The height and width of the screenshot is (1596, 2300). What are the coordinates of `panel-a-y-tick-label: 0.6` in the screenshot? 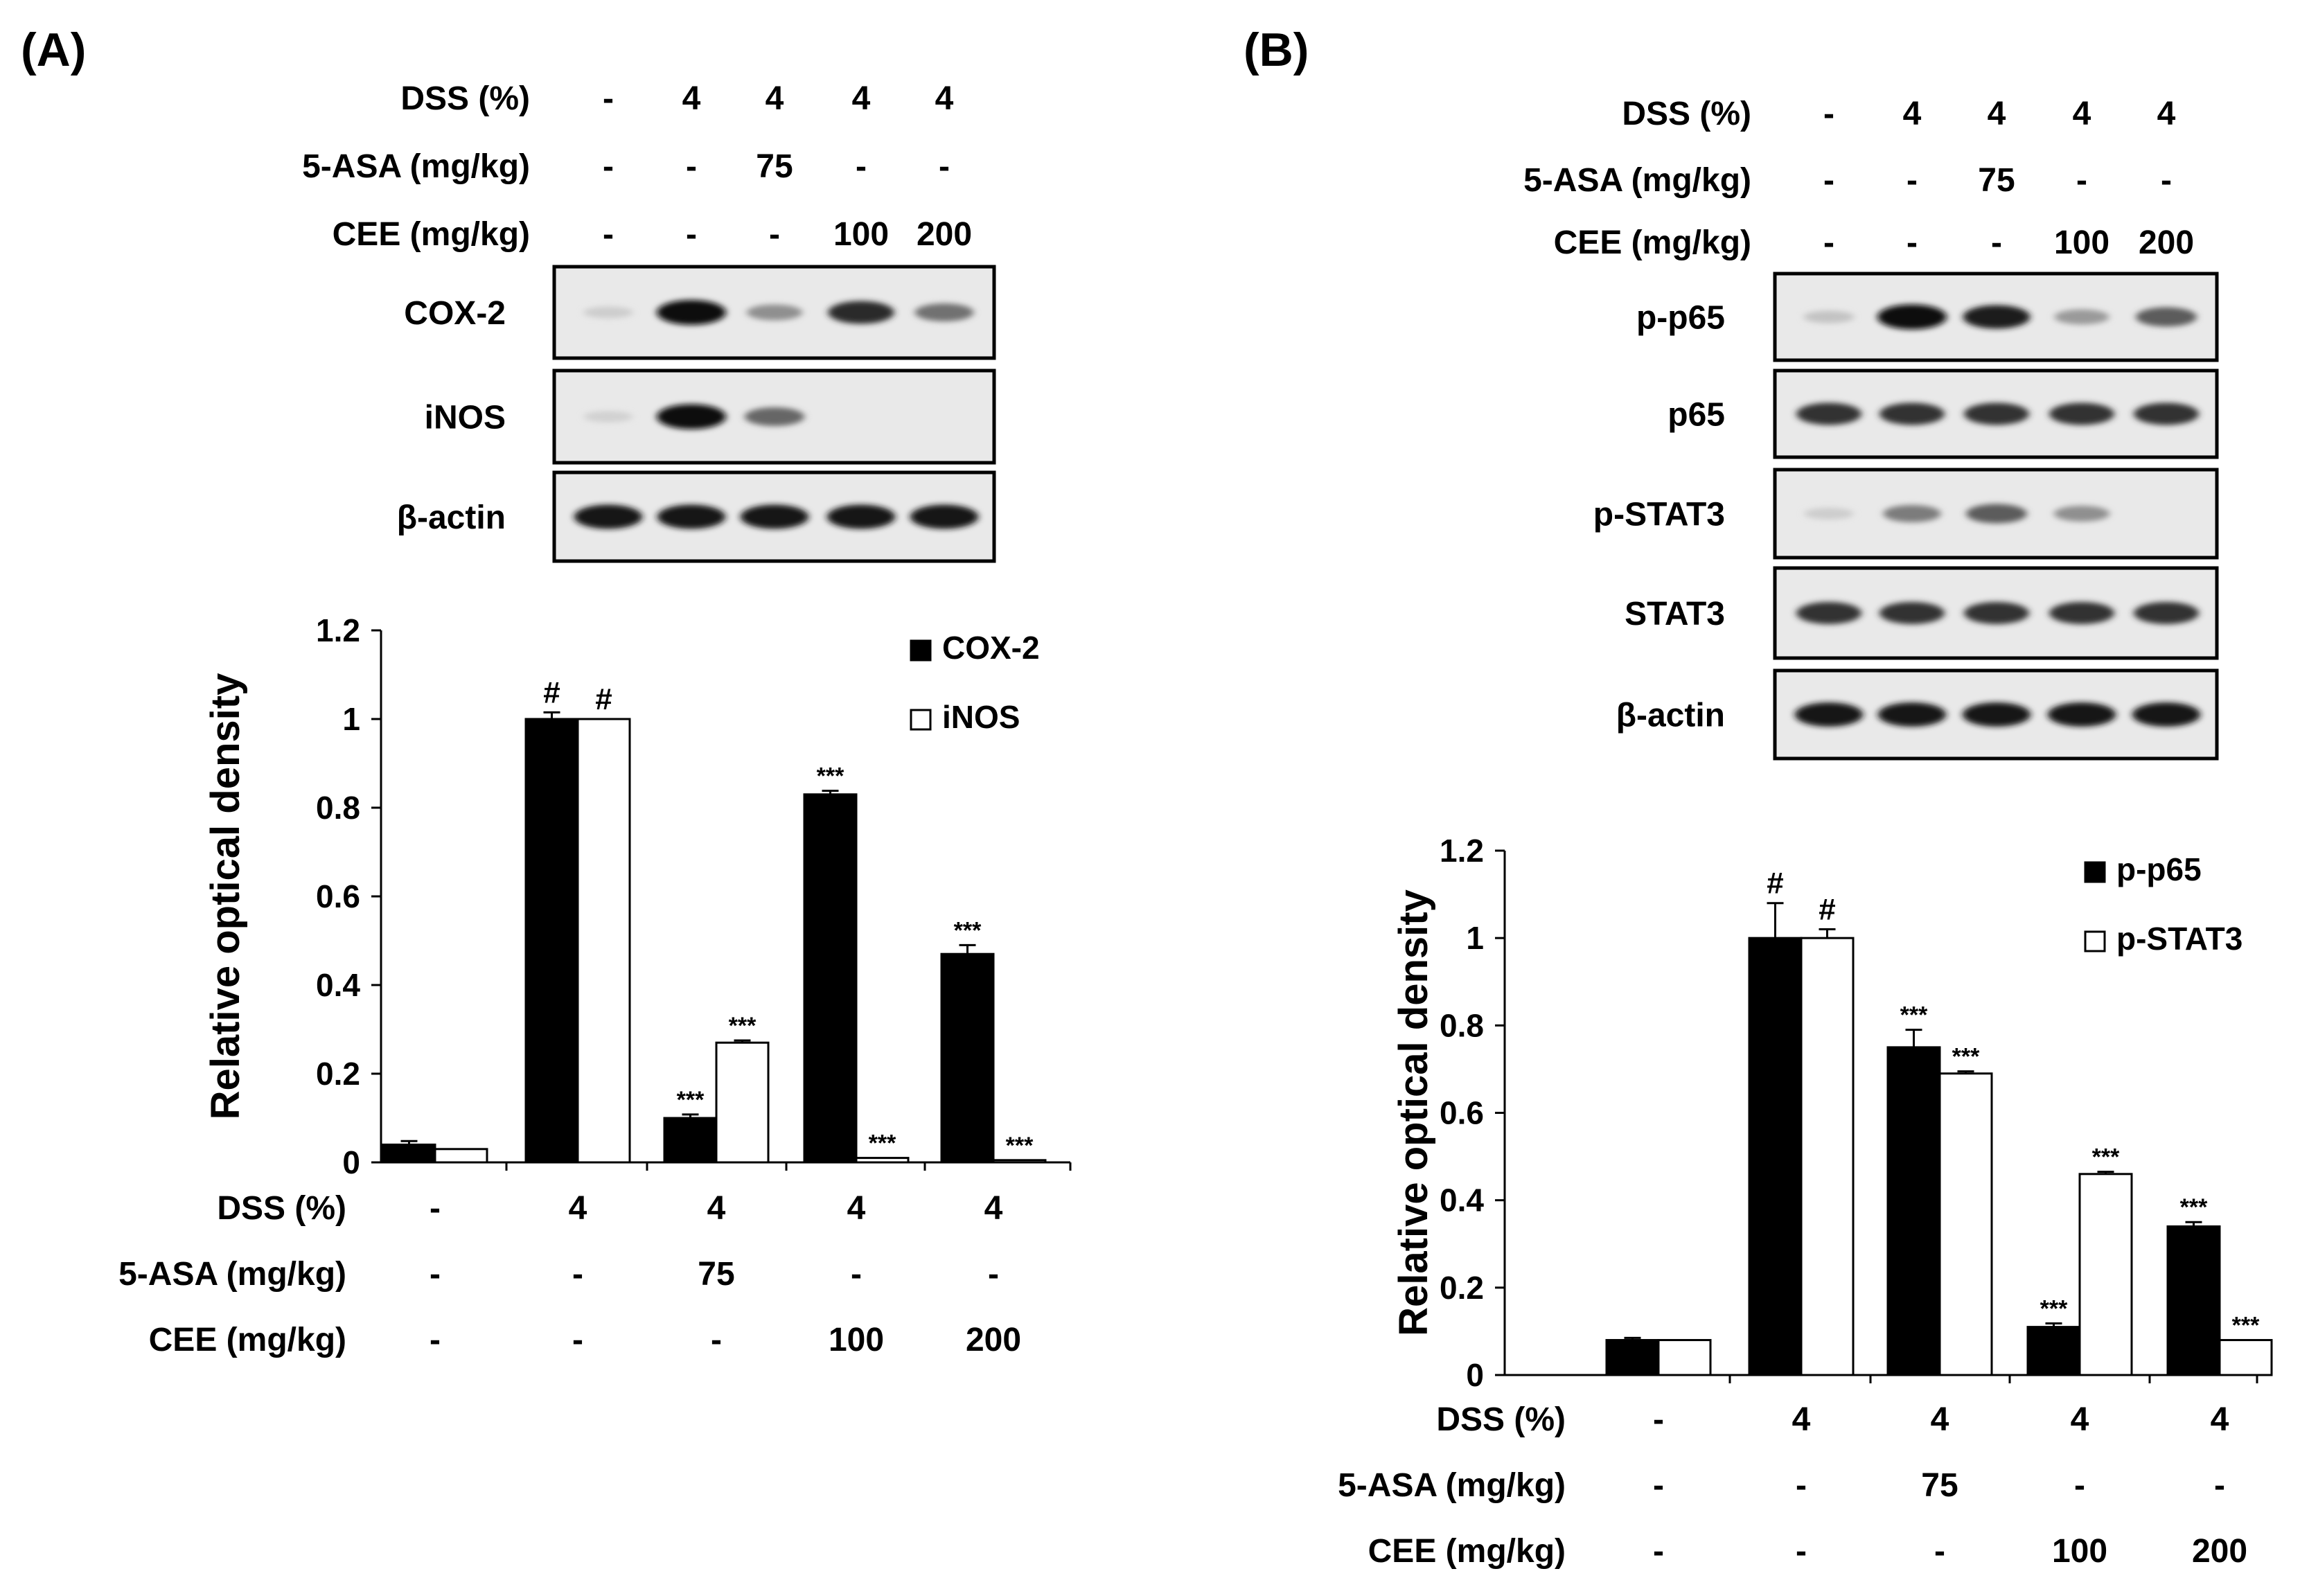 It's located at (338, 896).